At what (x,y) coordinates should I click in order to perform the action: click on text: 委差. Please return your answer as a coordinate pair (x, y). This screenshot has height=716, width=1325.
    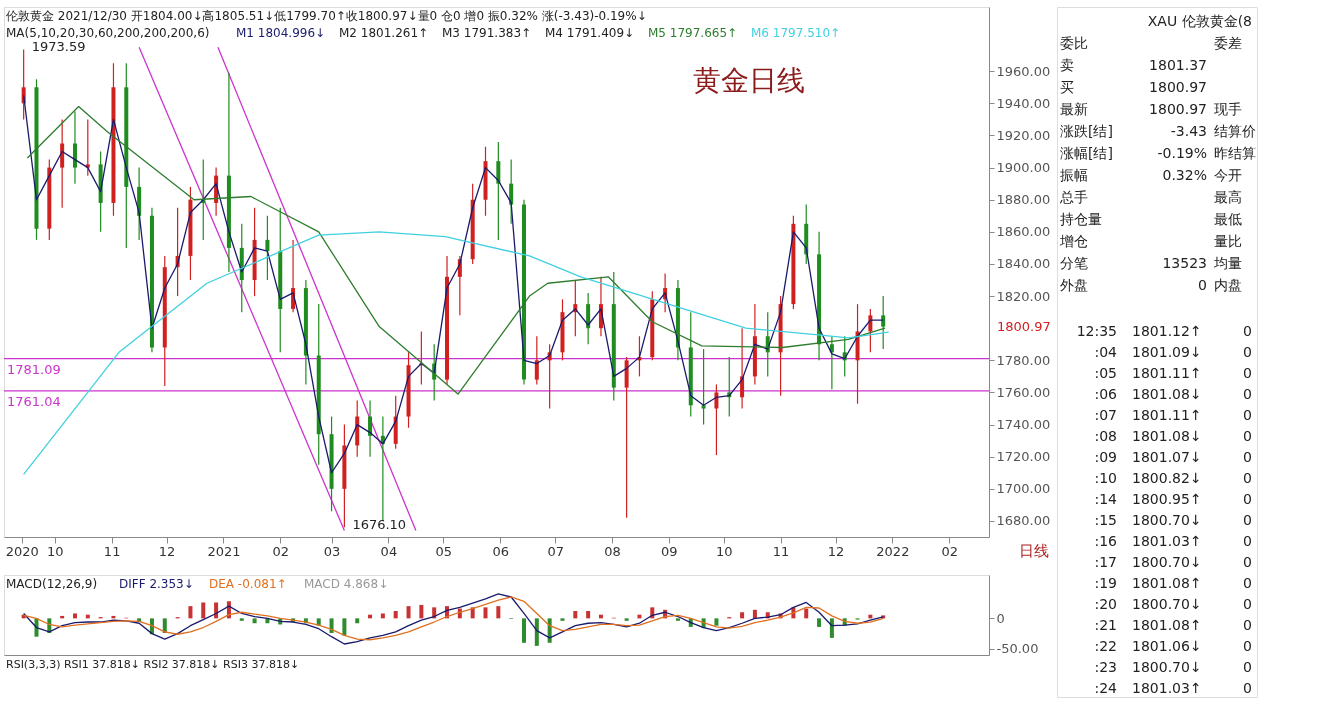
    Looking at the image, I should click on (1228, 43).